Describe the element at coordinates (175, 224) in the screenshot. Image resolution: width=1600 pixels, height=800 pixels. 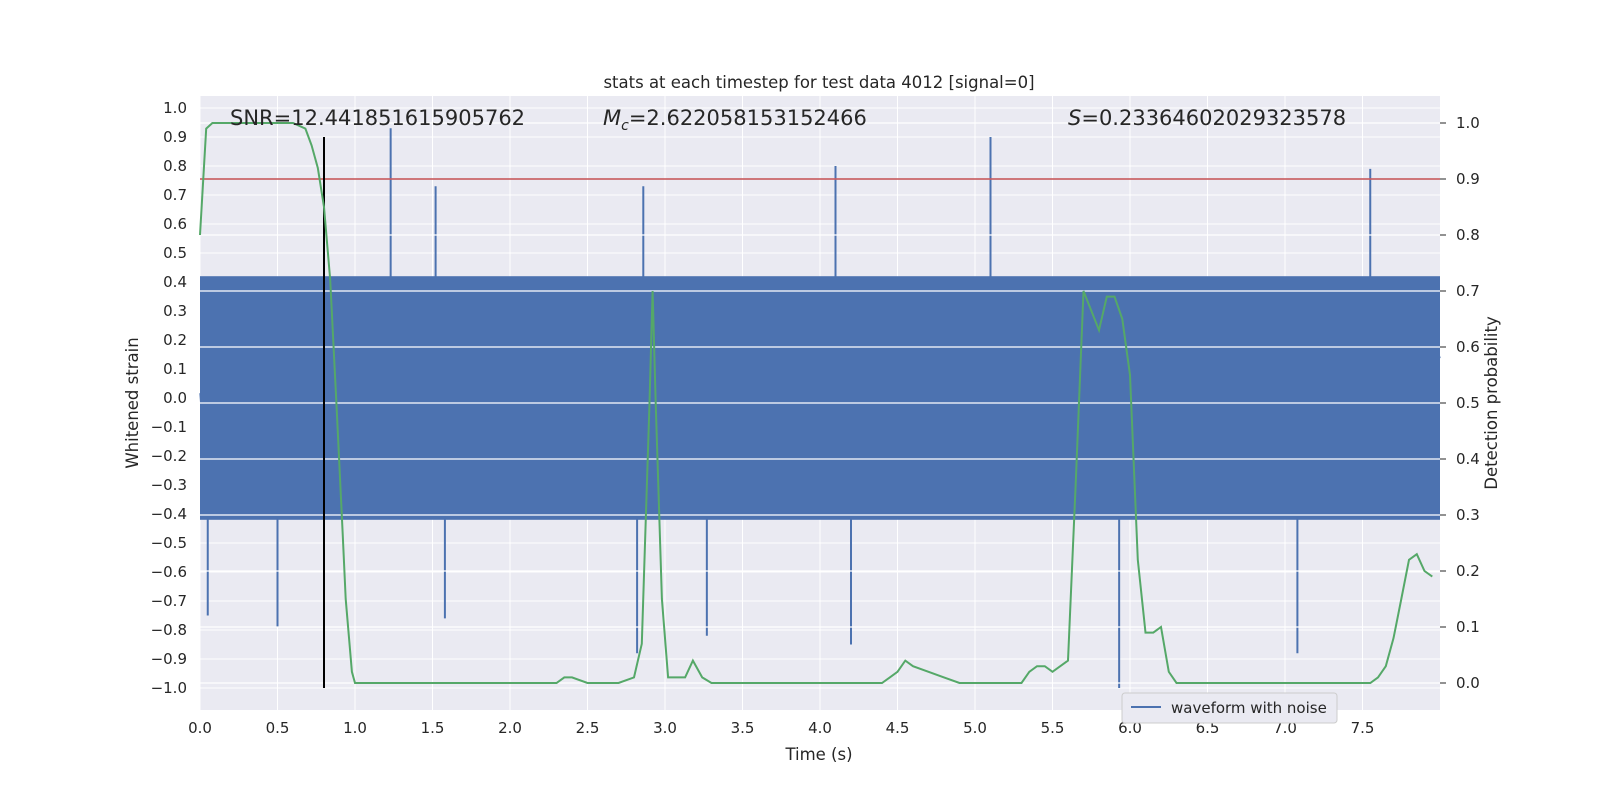
I see `y-tick-label-left: 0.6` at that location.